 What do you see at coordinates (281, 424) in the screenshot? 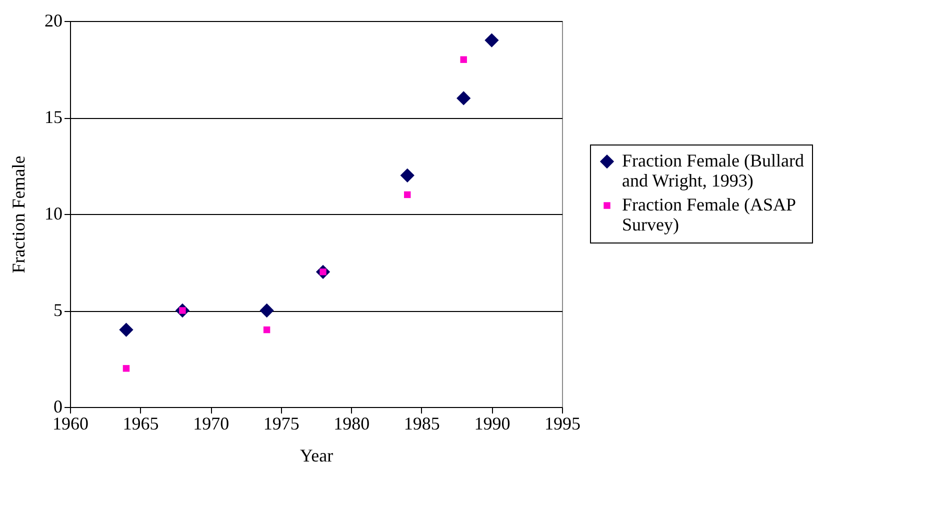
I see `x-tick-label: 1975` at bounding box center [281, 424].